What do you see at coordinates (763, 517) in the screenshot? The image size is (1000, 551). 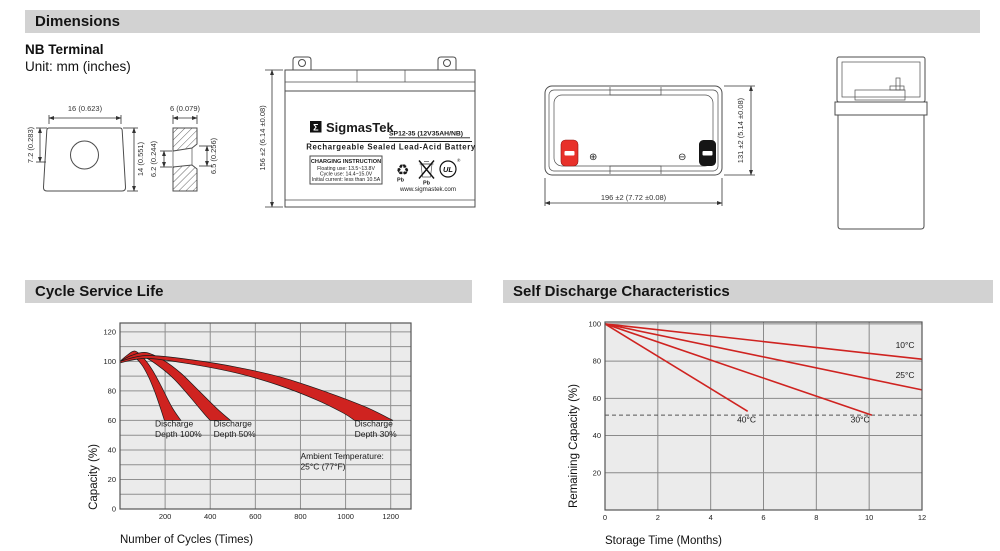 I see `x-tick-label: 6` at bounding box center [763, 517].